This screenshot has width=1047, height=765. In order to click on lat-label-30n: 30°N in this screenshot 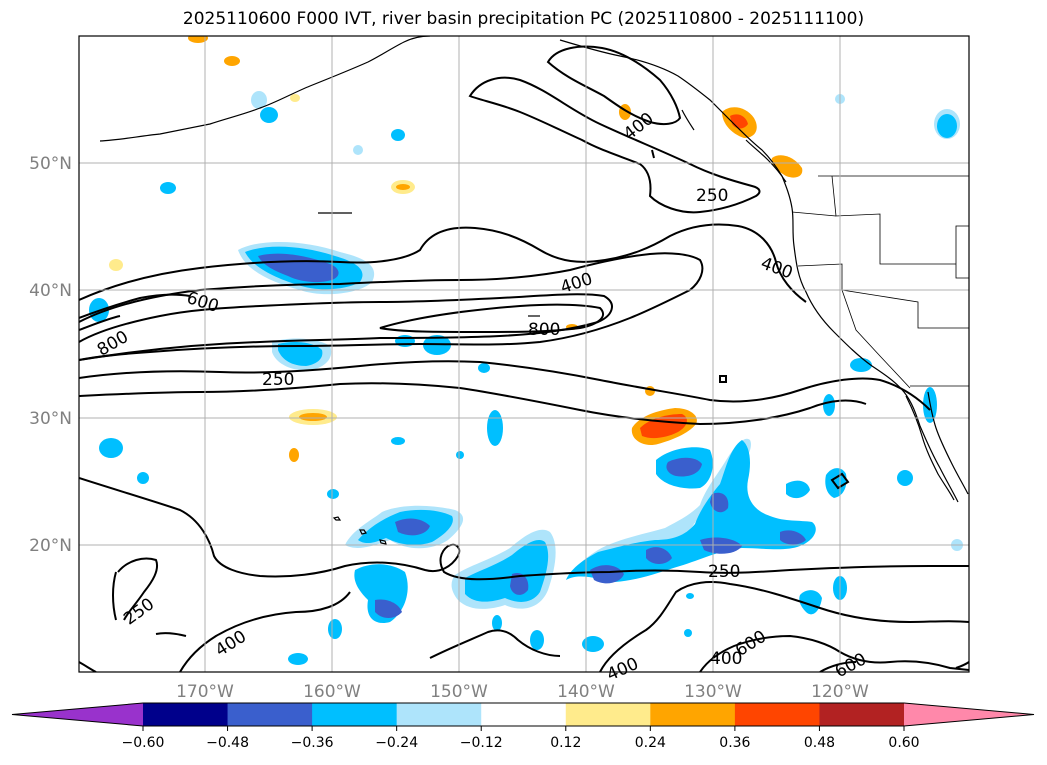, I will do `click(50, 419)`.